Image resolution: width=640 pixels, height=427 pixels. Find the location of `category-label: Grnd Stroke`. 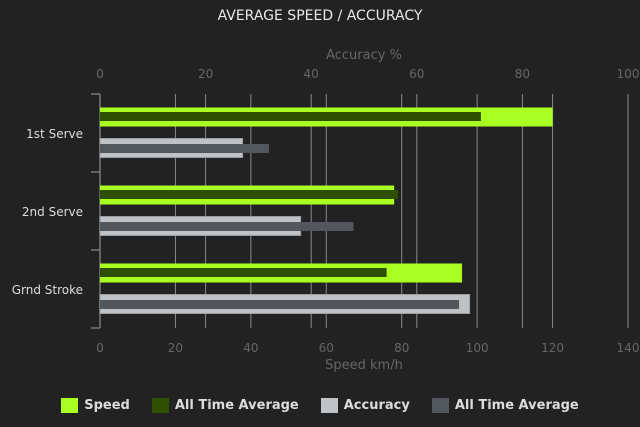

category-label: Grnd Stroke is located at coordinates (47, 290).